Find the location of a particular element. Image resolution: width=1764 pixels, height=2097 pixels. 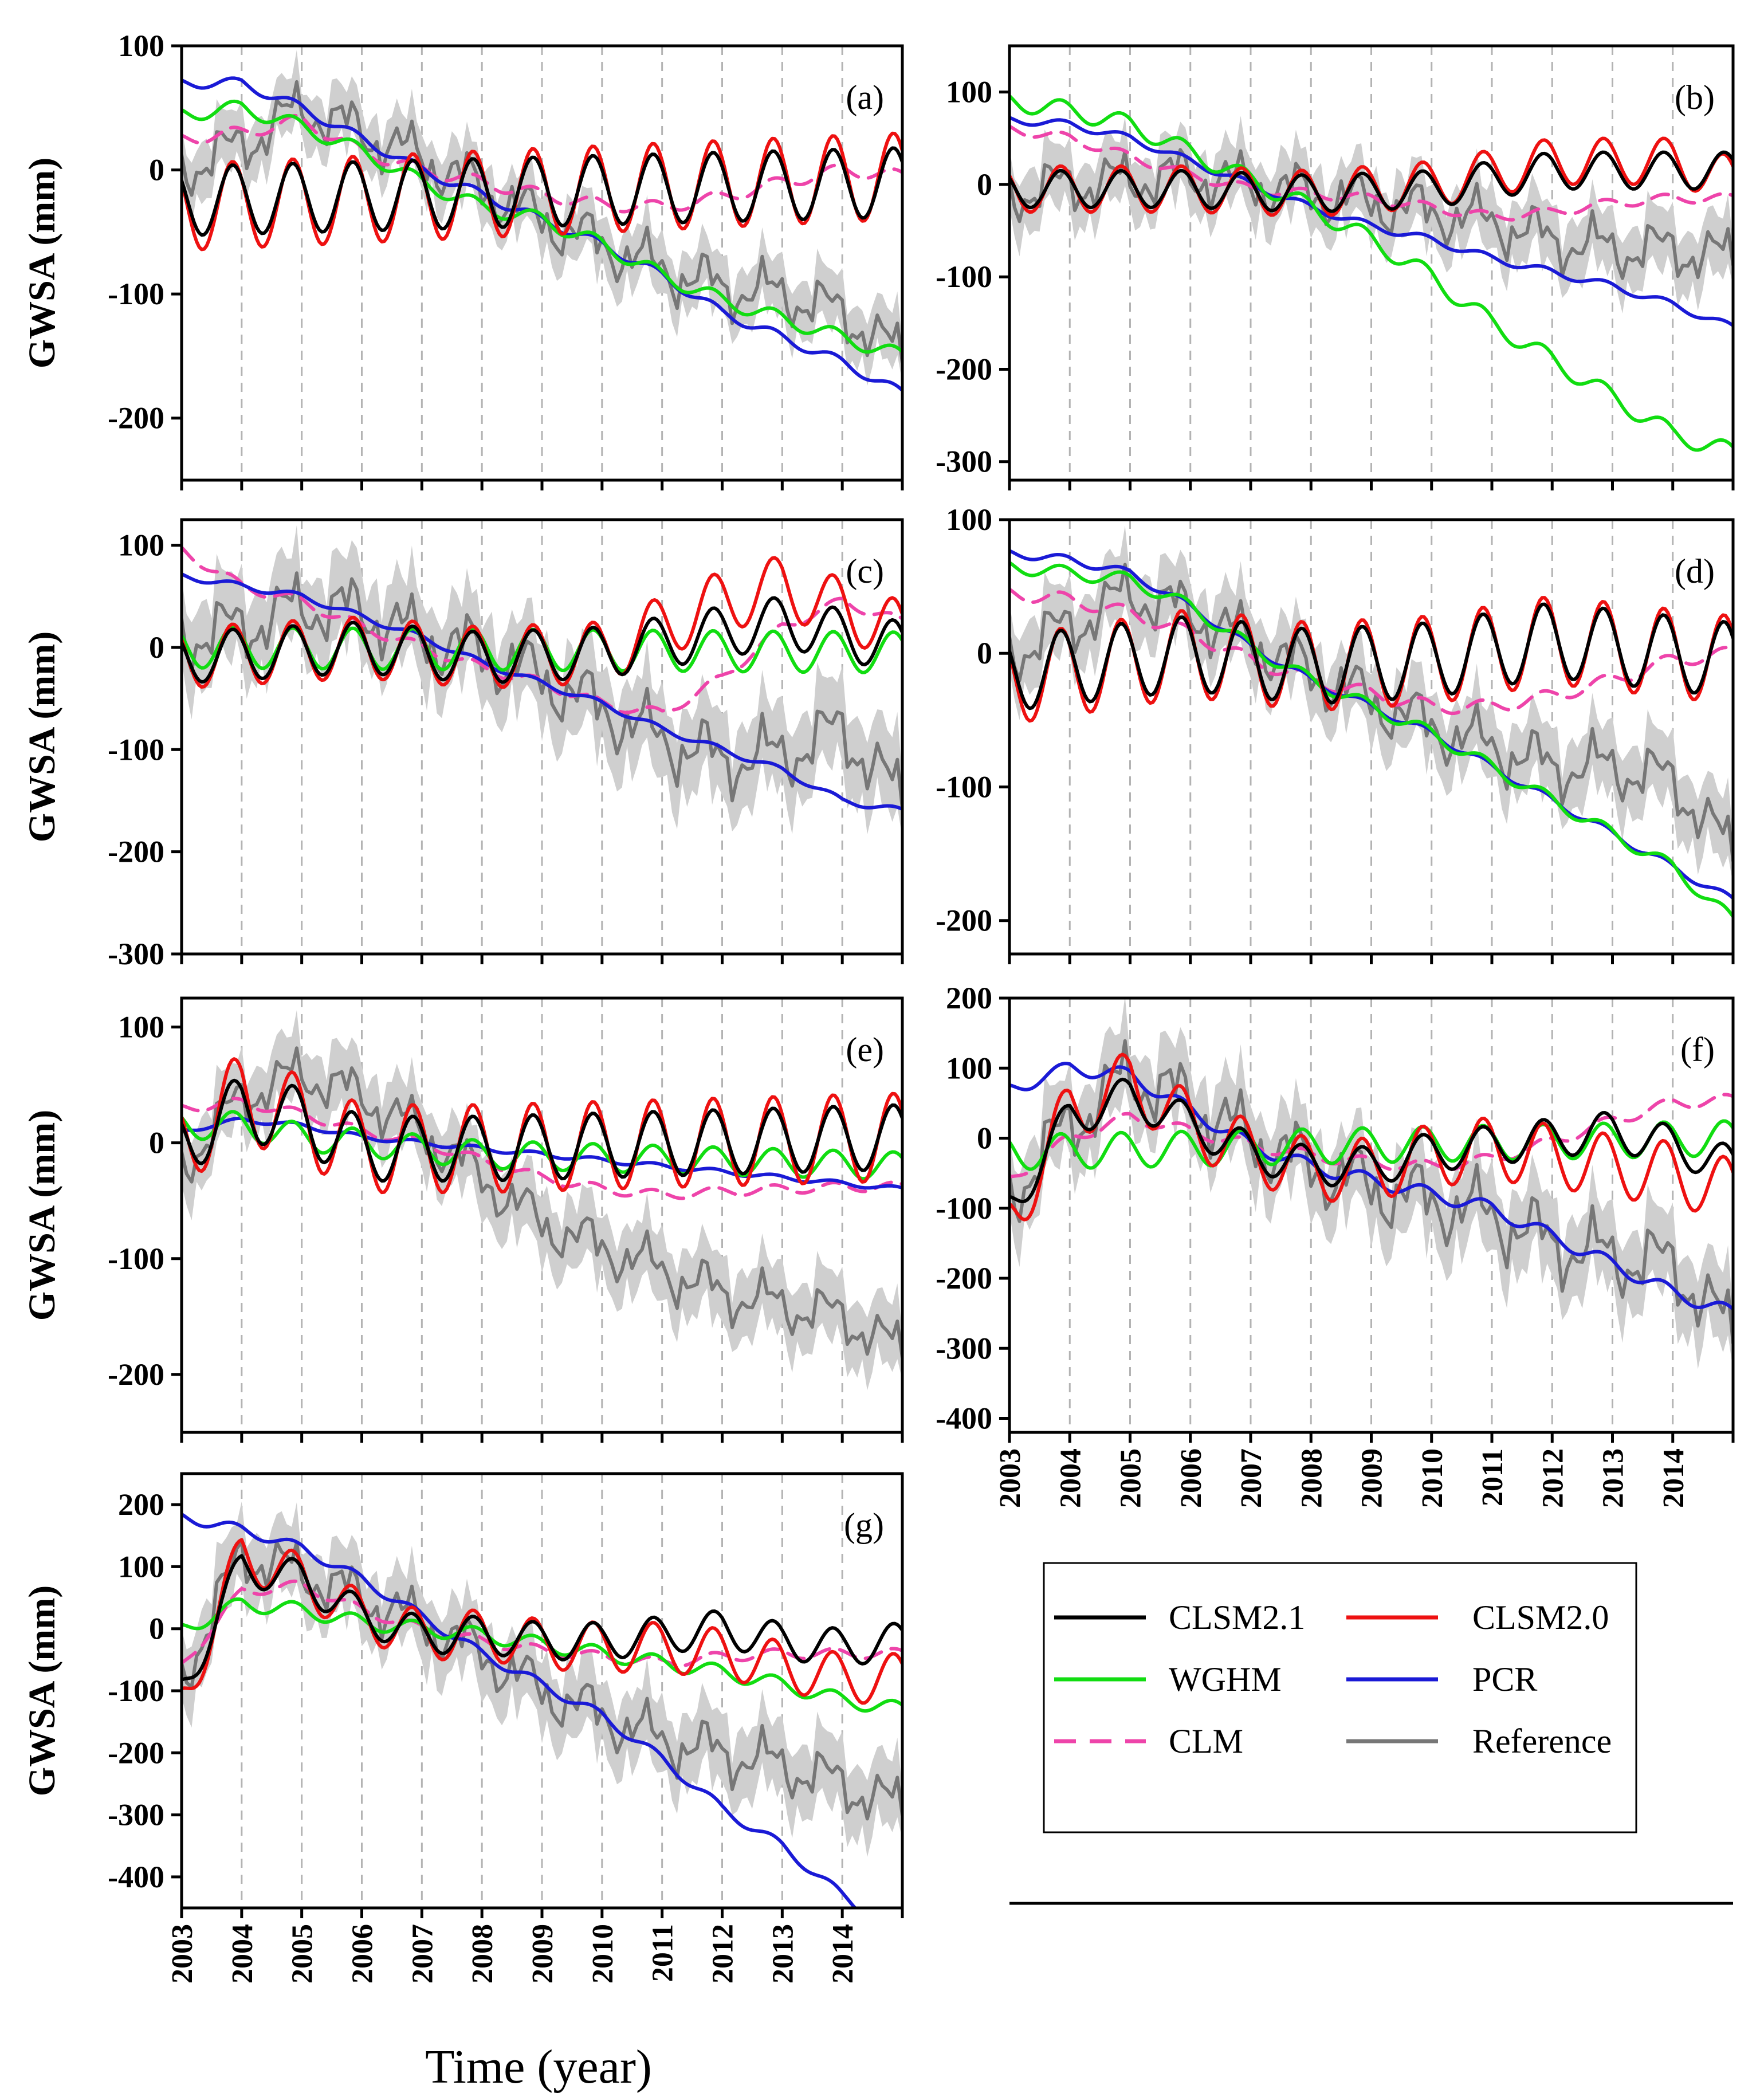

legend-frame is located at coordinates (1340, 1697).